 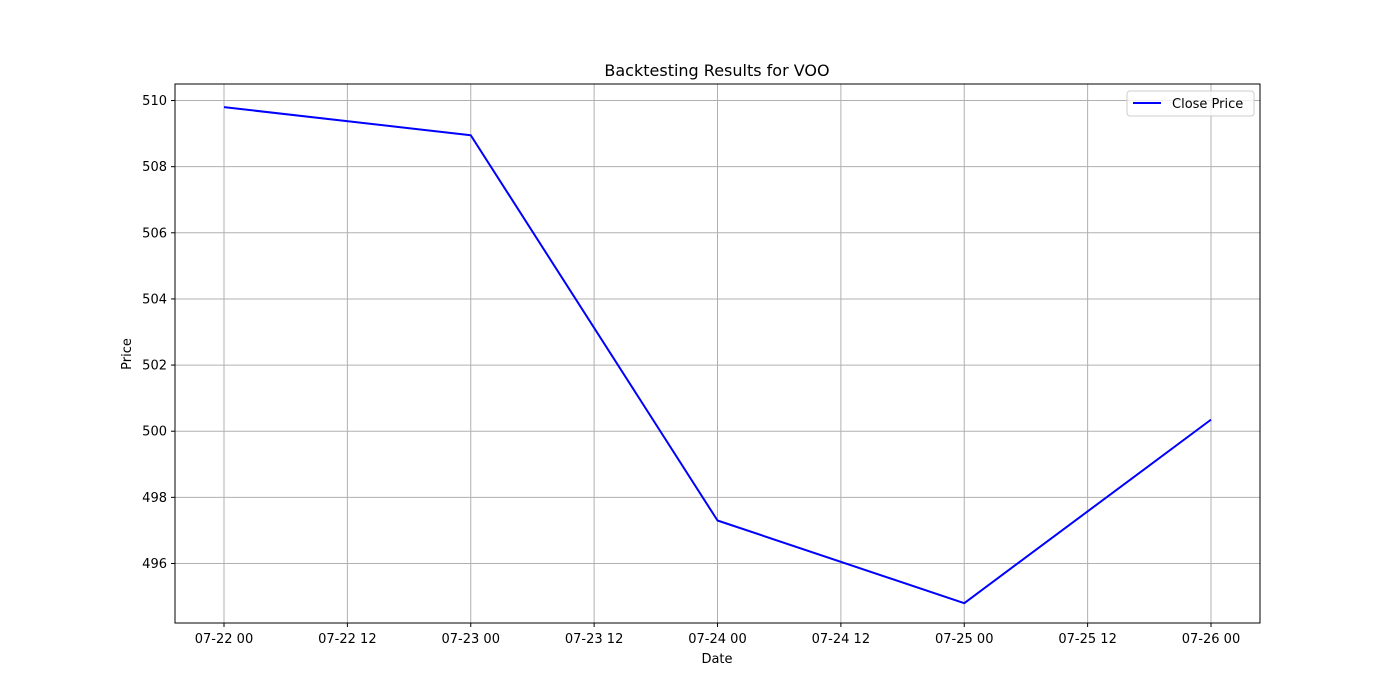 I want to click on y-tick-label: 508, so click(x=154, y=167).